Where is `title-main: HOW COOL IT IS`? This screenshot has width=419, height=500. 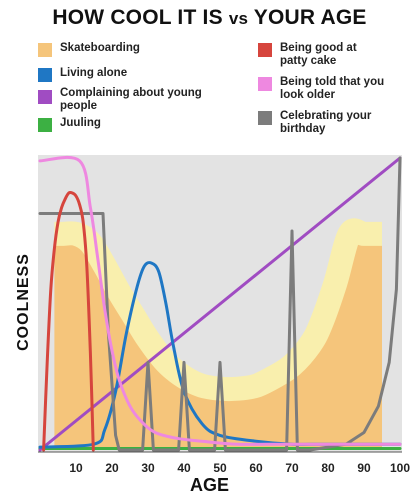
title-main: HOW COOL IT IS is located at coordinates (137, 17).